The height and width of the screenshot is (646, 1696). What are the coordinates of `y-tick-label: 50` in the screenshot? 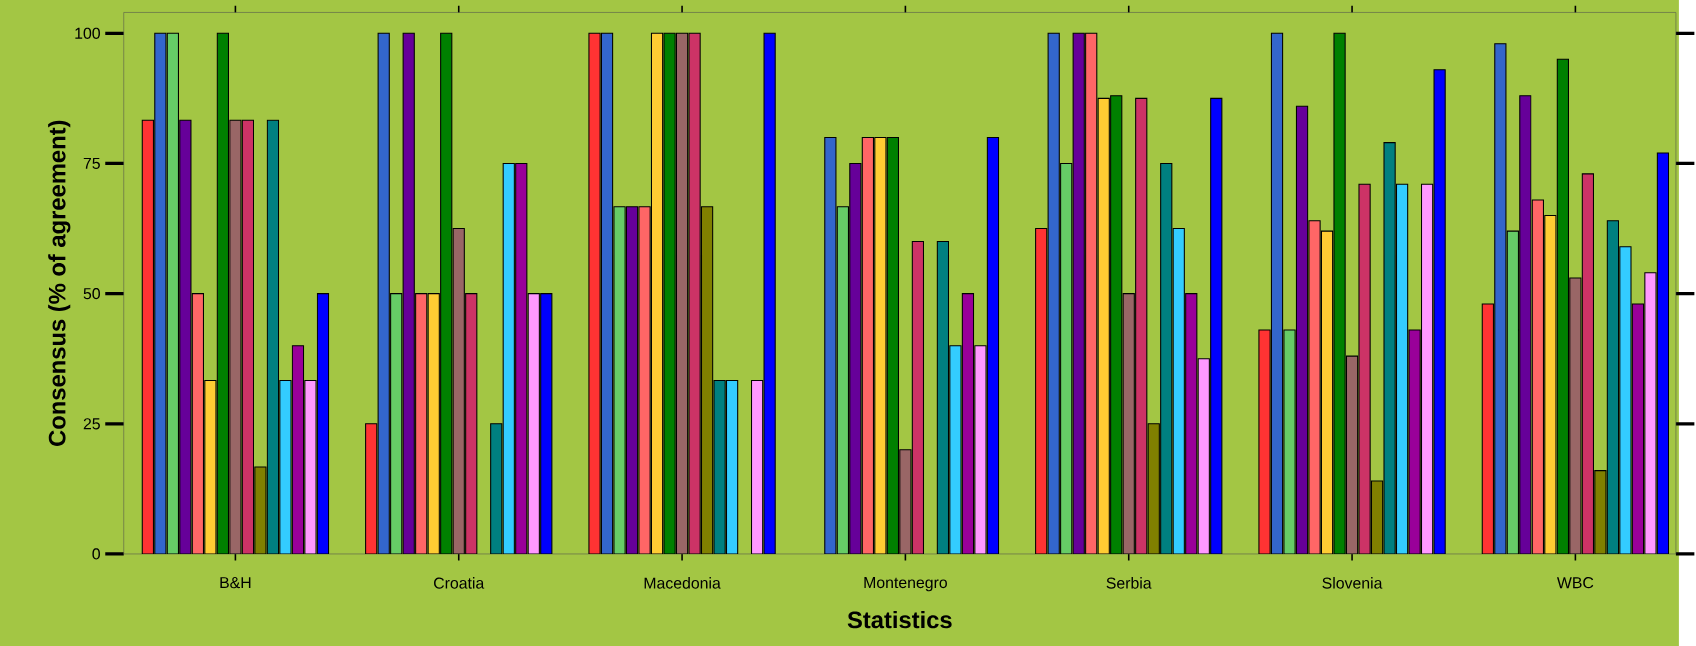 It's located at (91, 293).